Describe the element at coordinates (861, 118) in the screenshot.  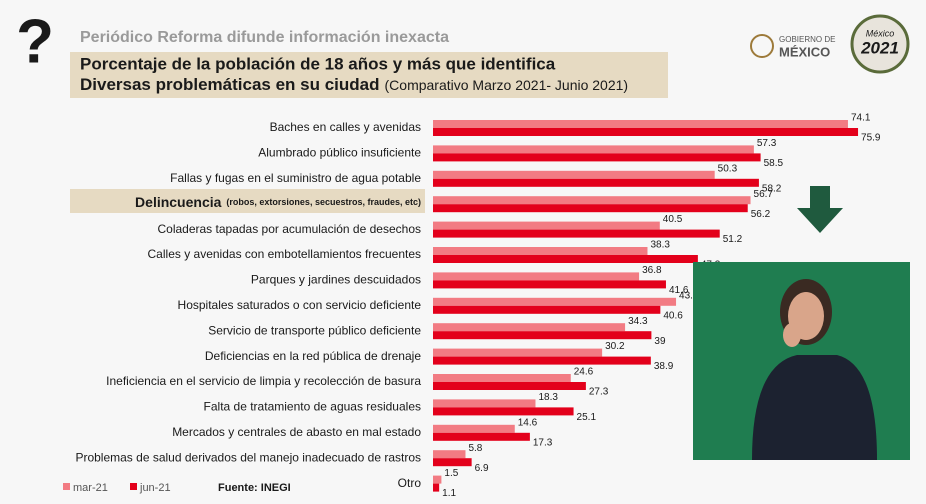
I see `value-label: 74.1` at that location.